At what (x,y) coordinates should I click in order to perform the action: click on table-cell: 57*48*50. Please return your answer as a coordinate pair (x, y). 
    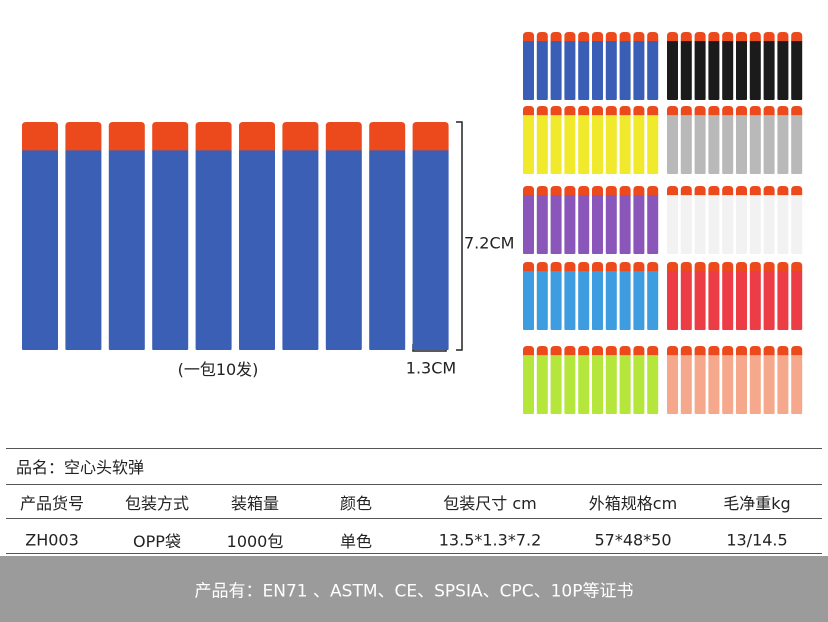
    Looking at the image, I should click on (633, 540).